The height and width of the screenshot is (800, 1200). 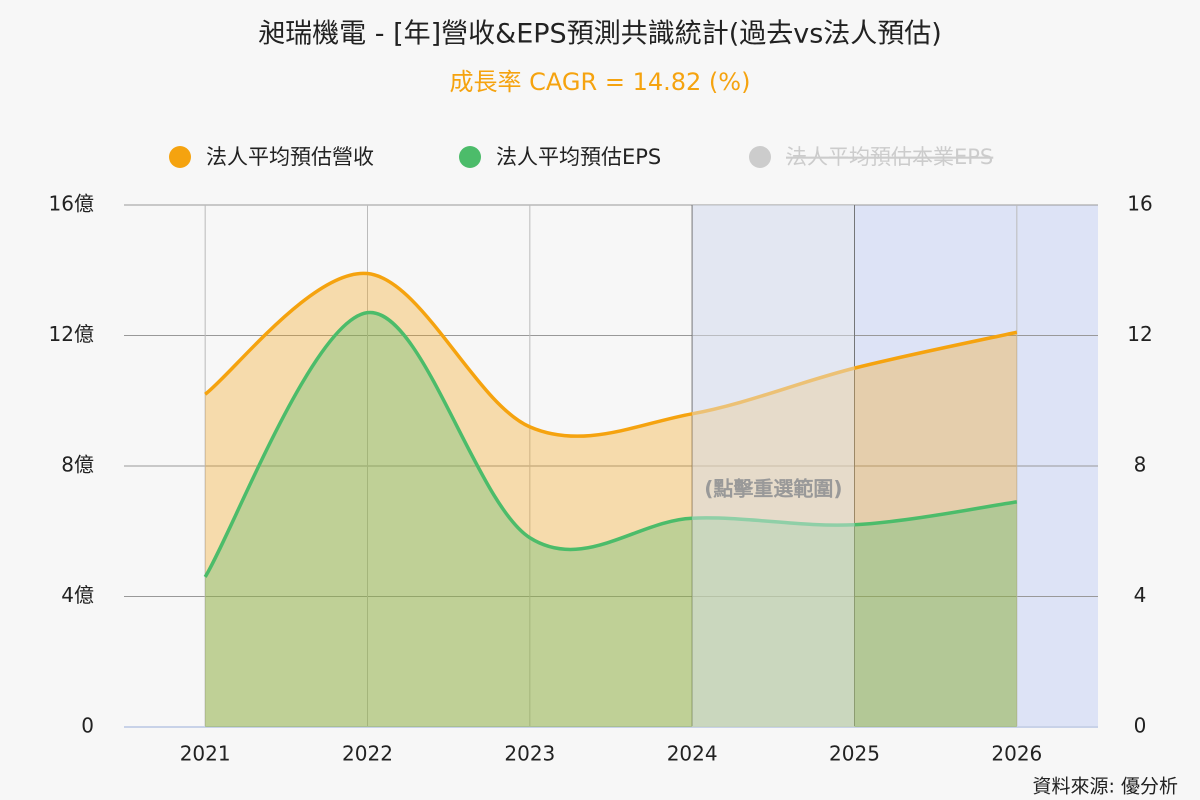 What do you see at coordinates (600, 34) in the screenshot?
I see `chart-title: 昶瑞機電 - [年]營收&EPS預測共識統計(過去vs法人預估)` at bounding box center [600, 34].